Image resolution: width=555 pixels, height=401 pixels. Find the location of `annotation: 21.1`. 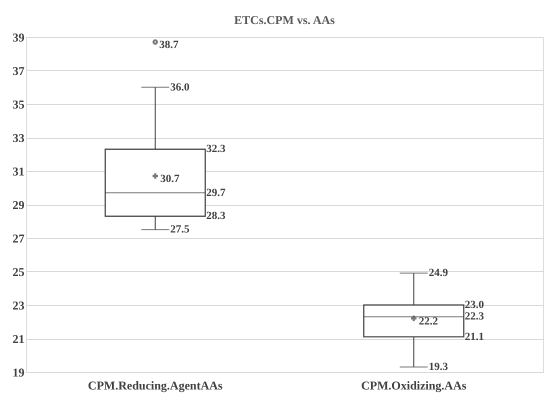

annotation: 21.1 is located at coordinates (474, 336).